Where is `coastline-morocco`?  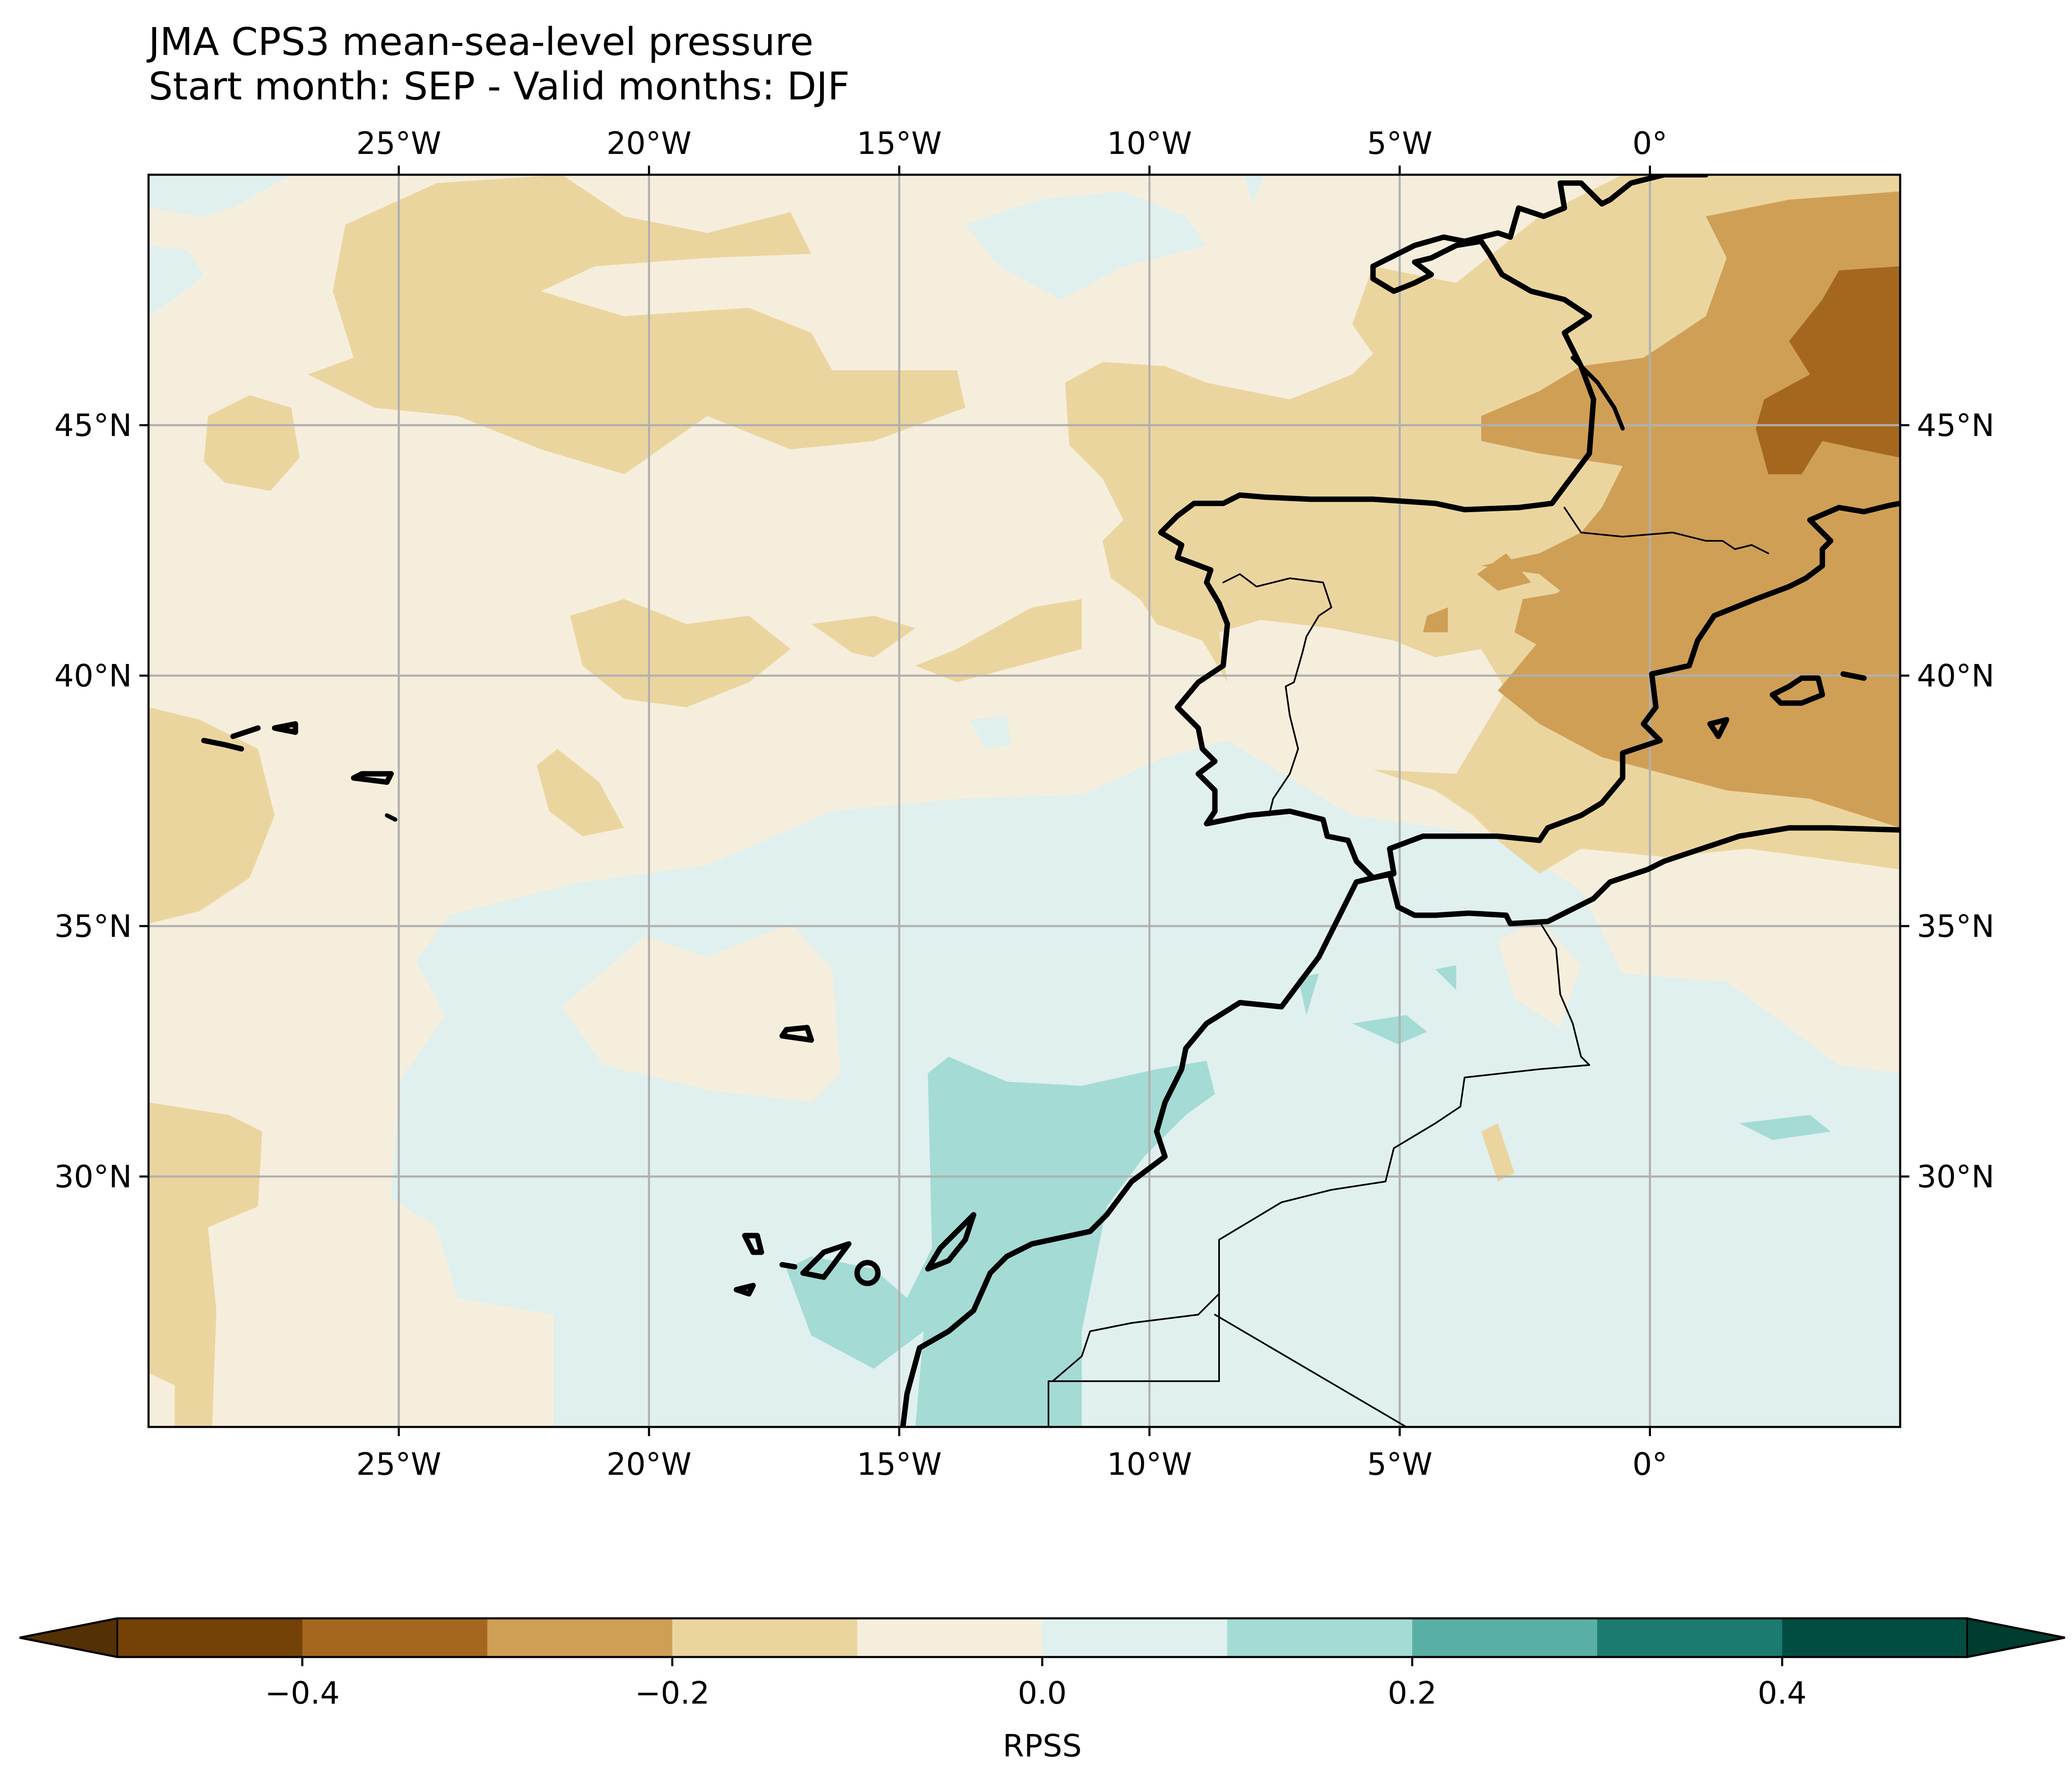 coastline-morocco is located at coordinates (1146, 1149).